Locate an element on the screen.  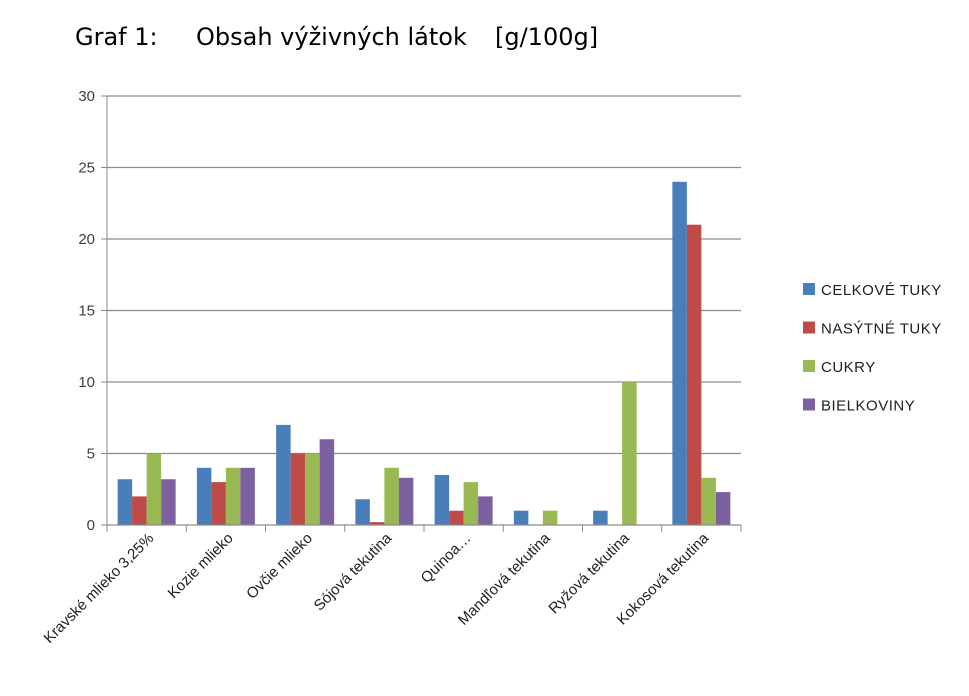
legend: CELKOVÉ TUKY NASÝTNÉ TUKY CUKRY BIELKOVINY is located at coordinates (872, 348).